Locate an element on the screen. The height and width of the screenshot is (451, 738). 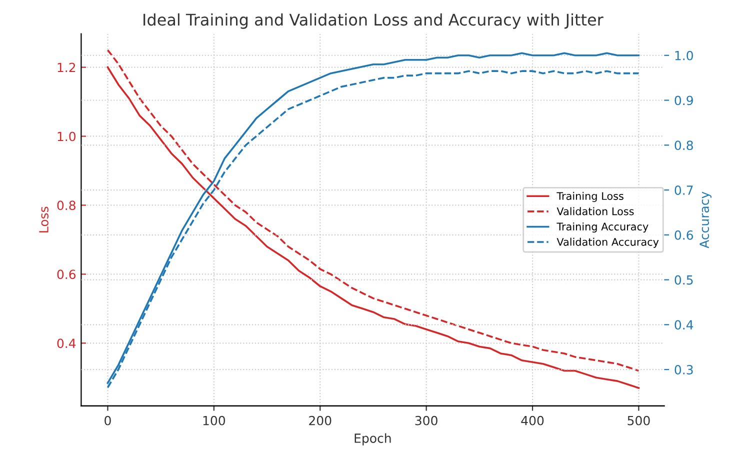
y2-axis-title: Accuracy is located at coordinates (706, 220).